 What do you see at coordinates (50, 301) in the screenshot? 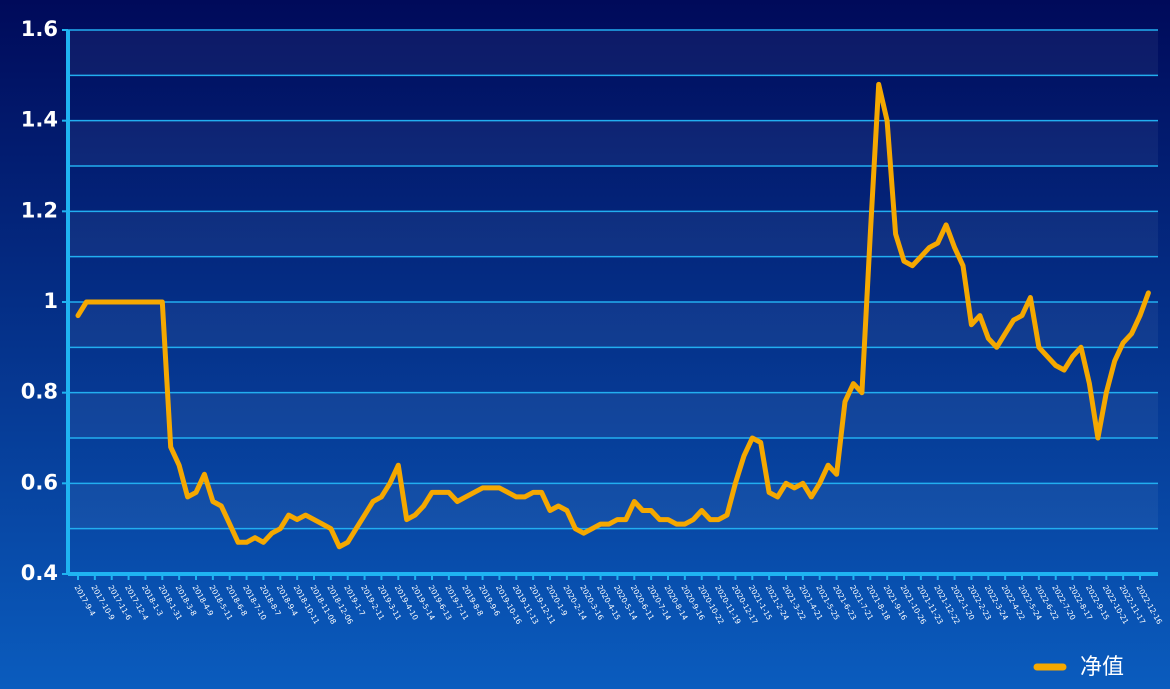
I see `y-tick-label: 1` at bounding box center [50, 301].